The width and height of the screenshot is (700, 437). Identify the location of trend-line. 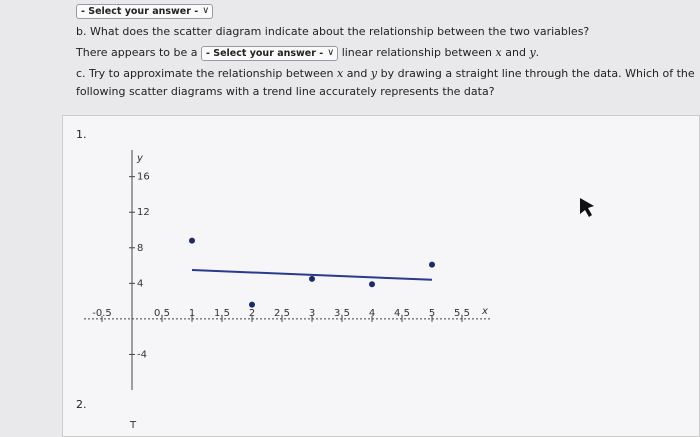
(312, 275).